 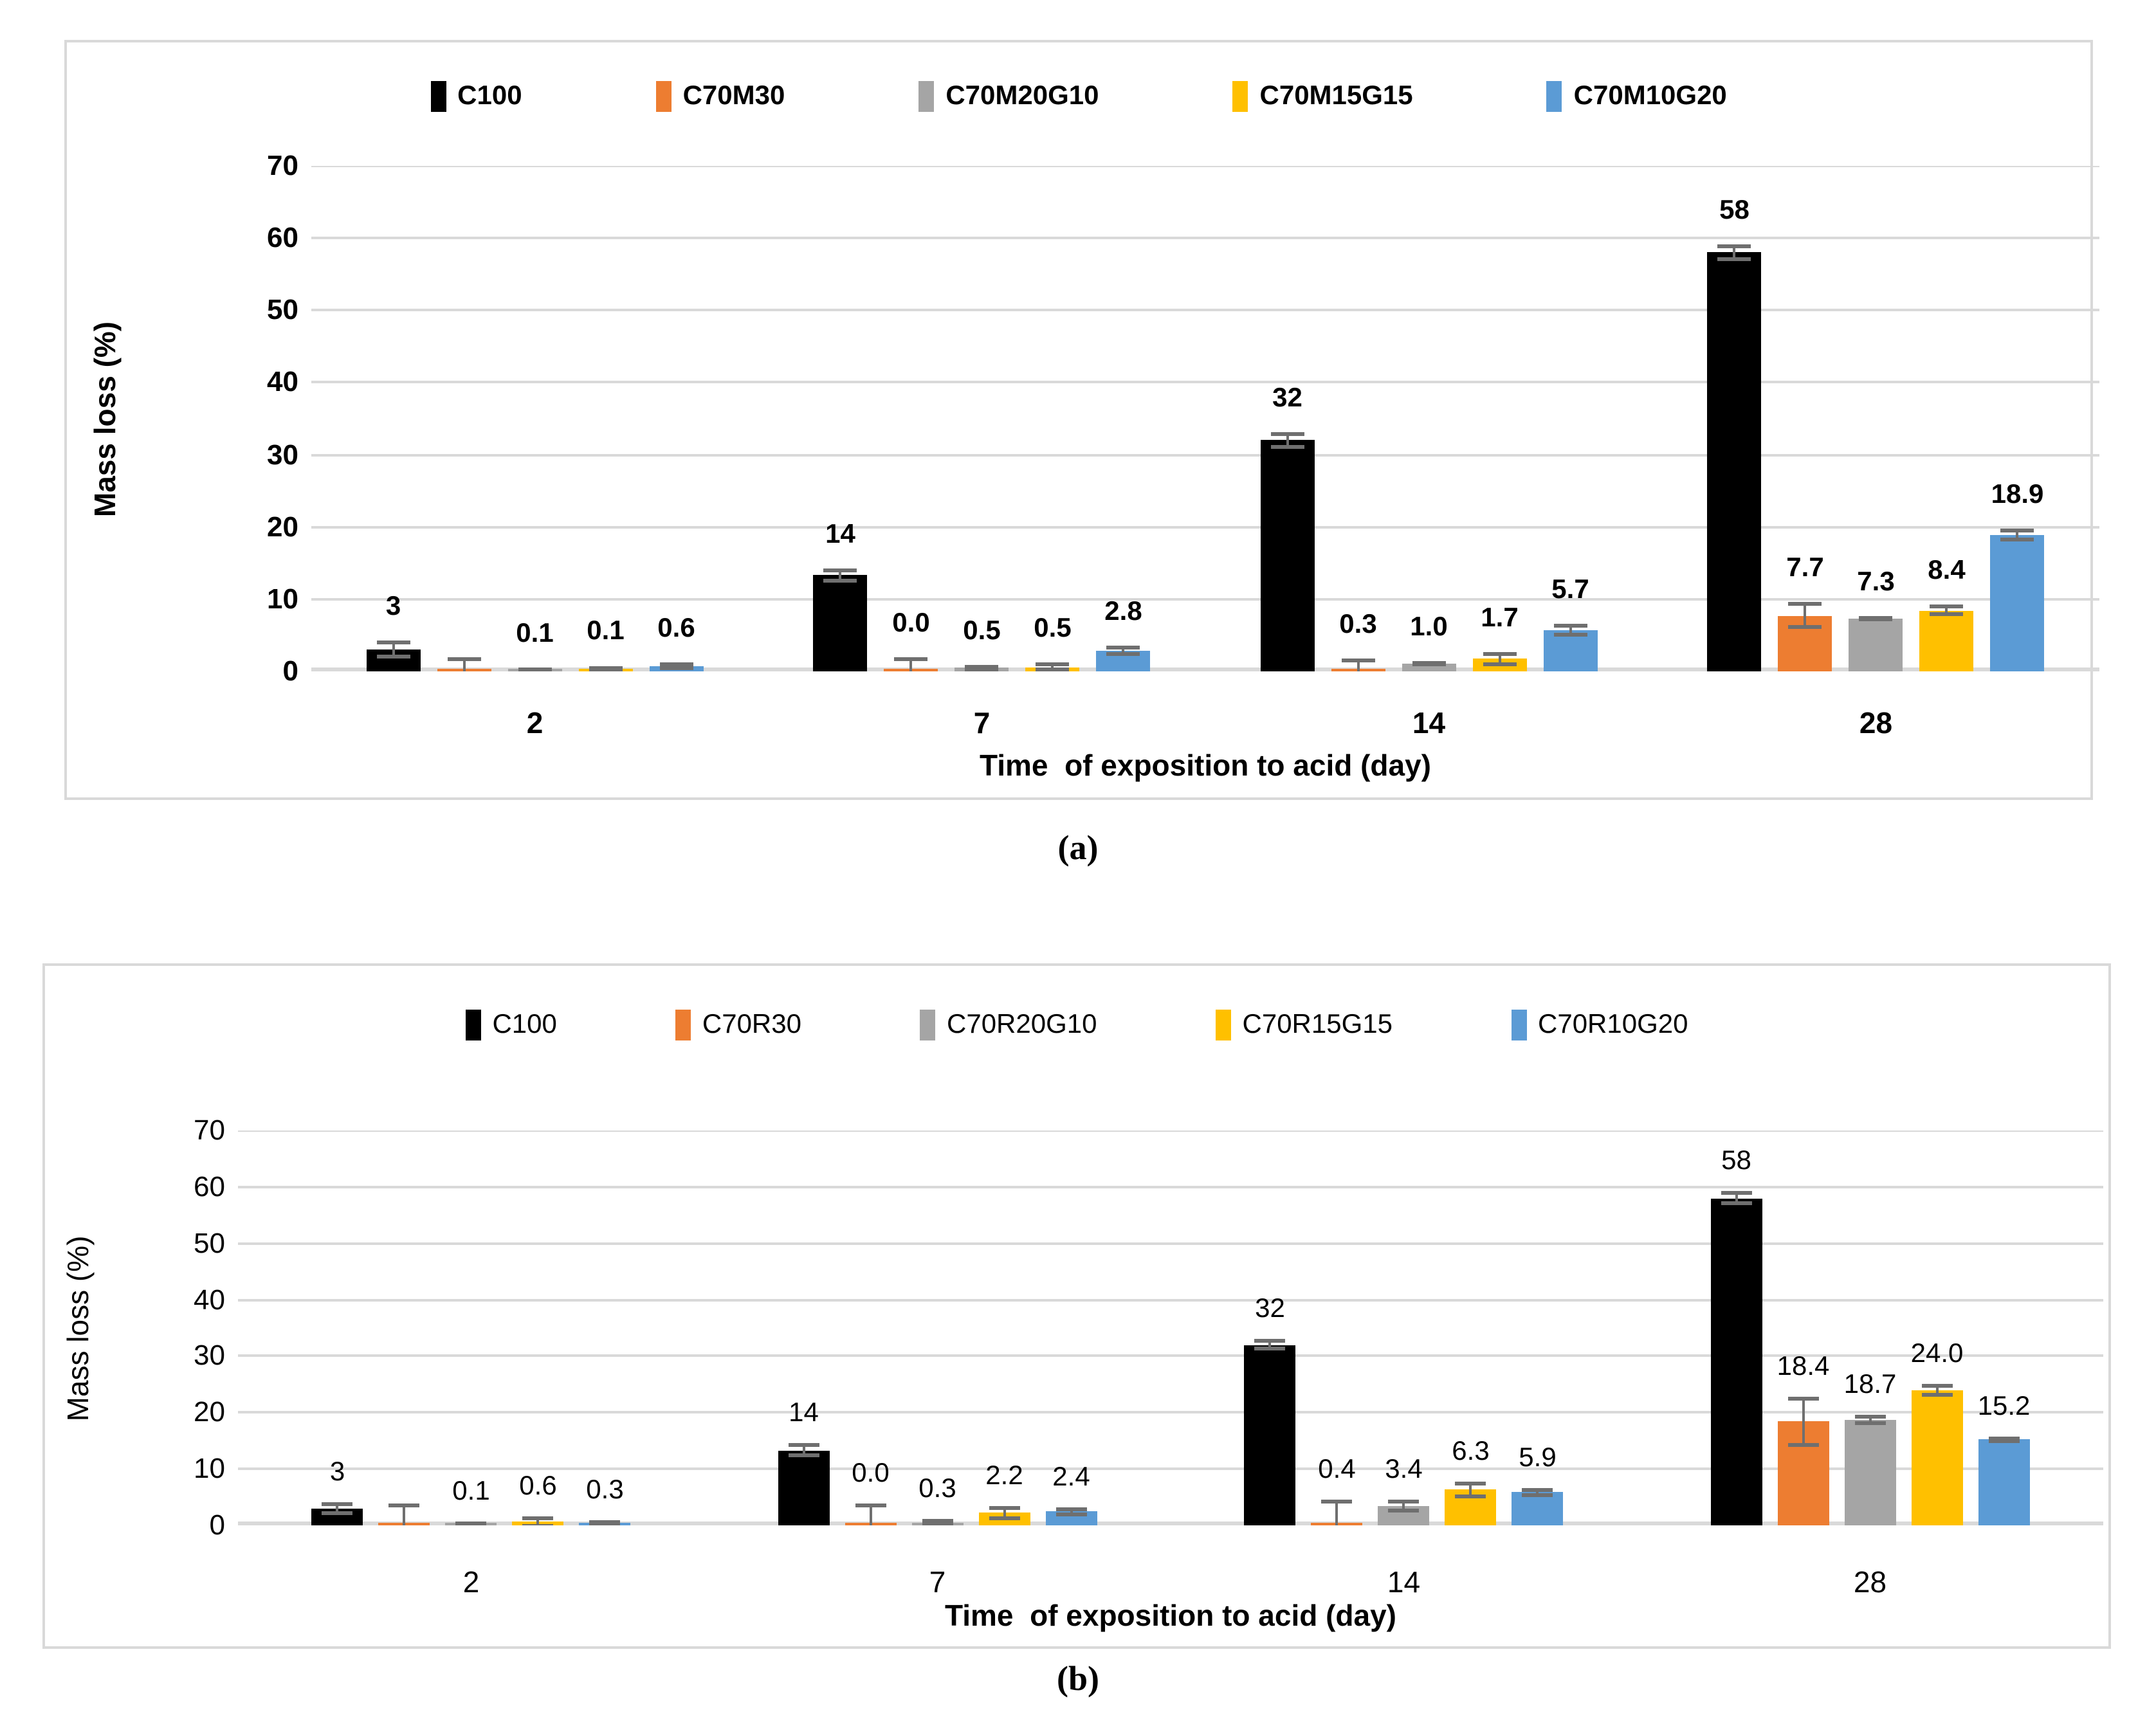 I want to click on legend: C100 C70M30 C70M20G10 C70M15G15 C70M10G20, so click(x=1078, y=97).